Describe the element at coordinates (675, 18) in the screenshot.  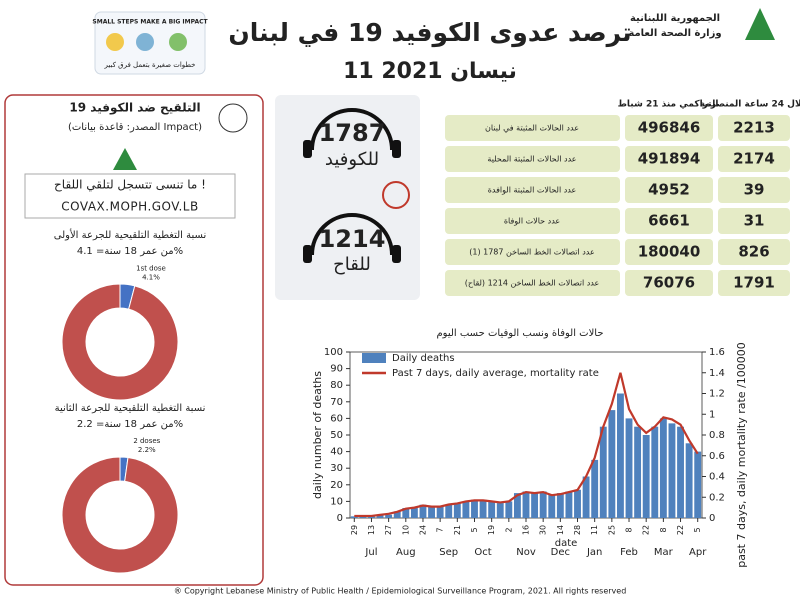
I see `republic: الجمهورية اللبنانية` at that location.